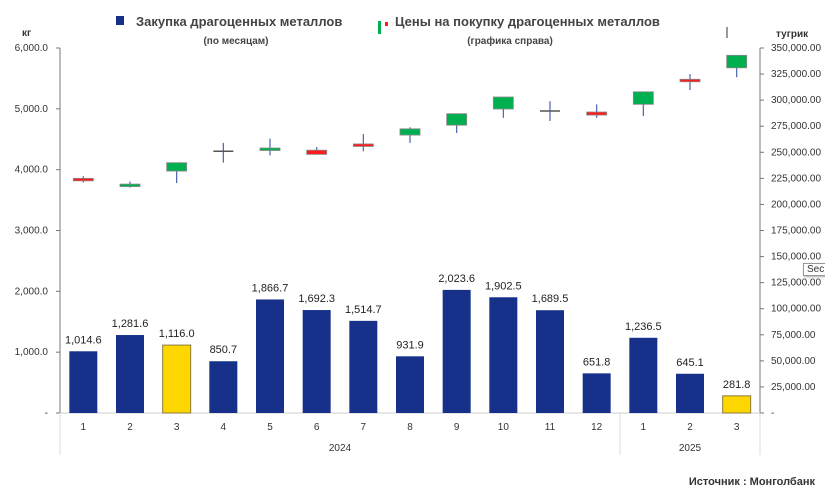 The width and height of the screenshot is (825, 491). What do you see at coordinates (130, 324) in the screenshot?
I see `bar-value-label: 1,281.6` at bounding box center [130, 324].